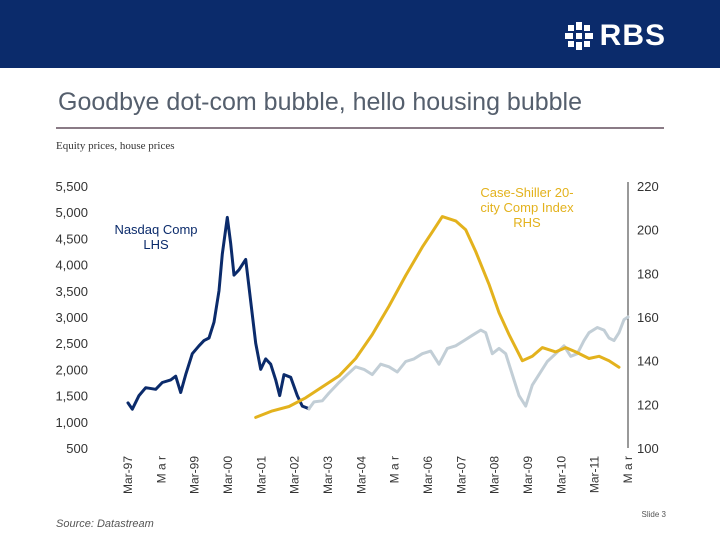  What do you see at coordinates (578, 36) in the screenshot?
I see `daisy-wheel-icon` at bounding box center [578, 36].